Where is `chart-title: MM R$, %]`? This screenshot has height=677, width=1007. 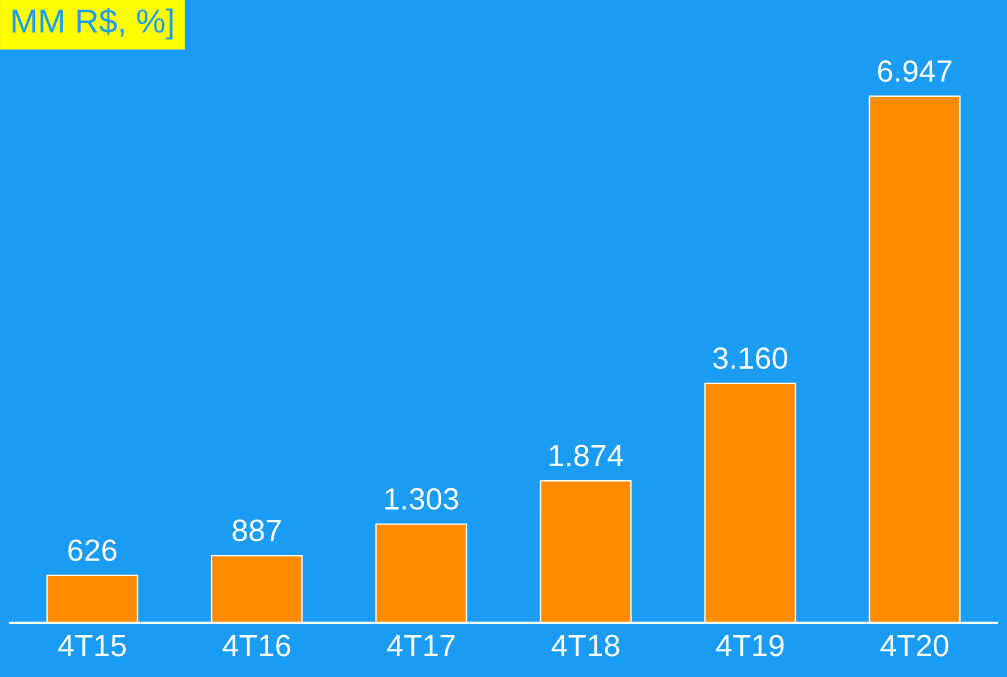
chart-title: MM R$, %] is located at coordinates (92, 23).